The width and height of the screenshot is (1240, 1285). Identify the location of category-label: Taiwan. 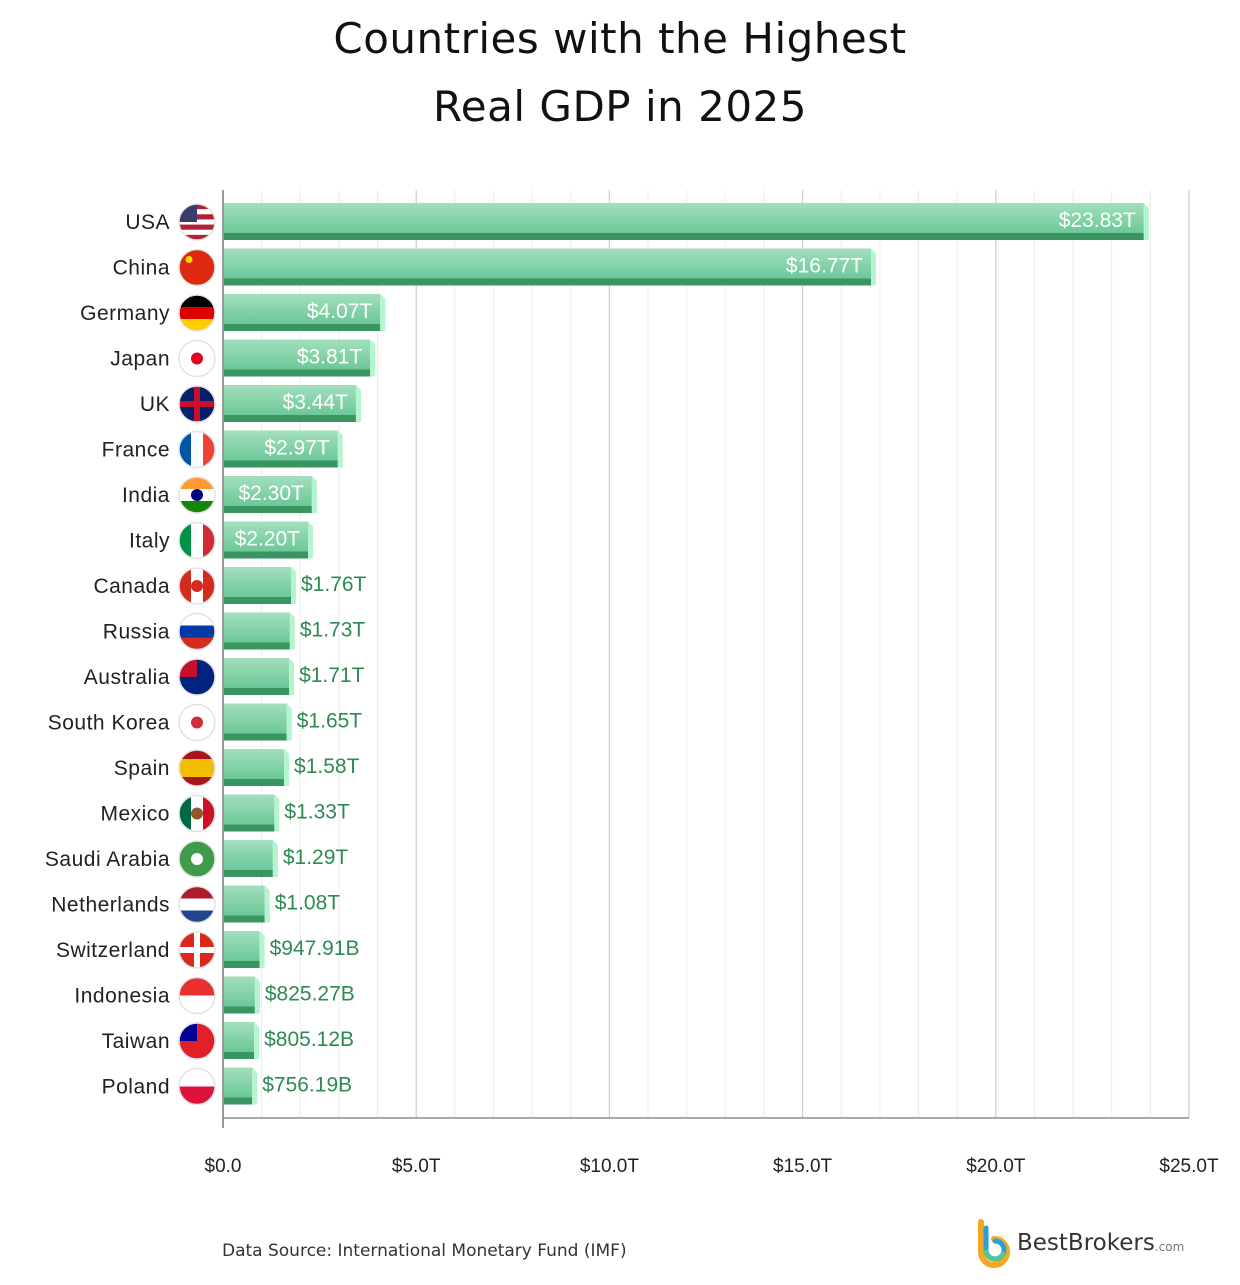
(136, 1041).